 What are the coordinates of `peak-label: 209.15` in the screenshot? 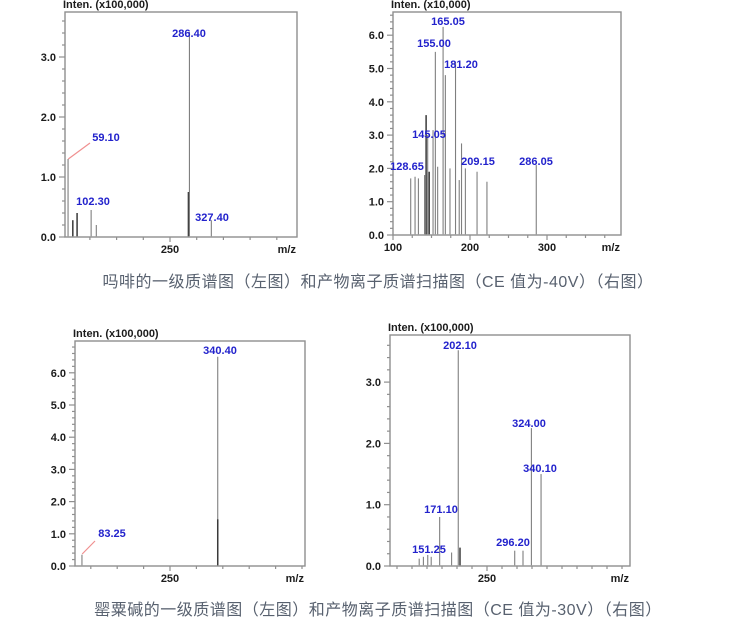 It's located at (478, 162).